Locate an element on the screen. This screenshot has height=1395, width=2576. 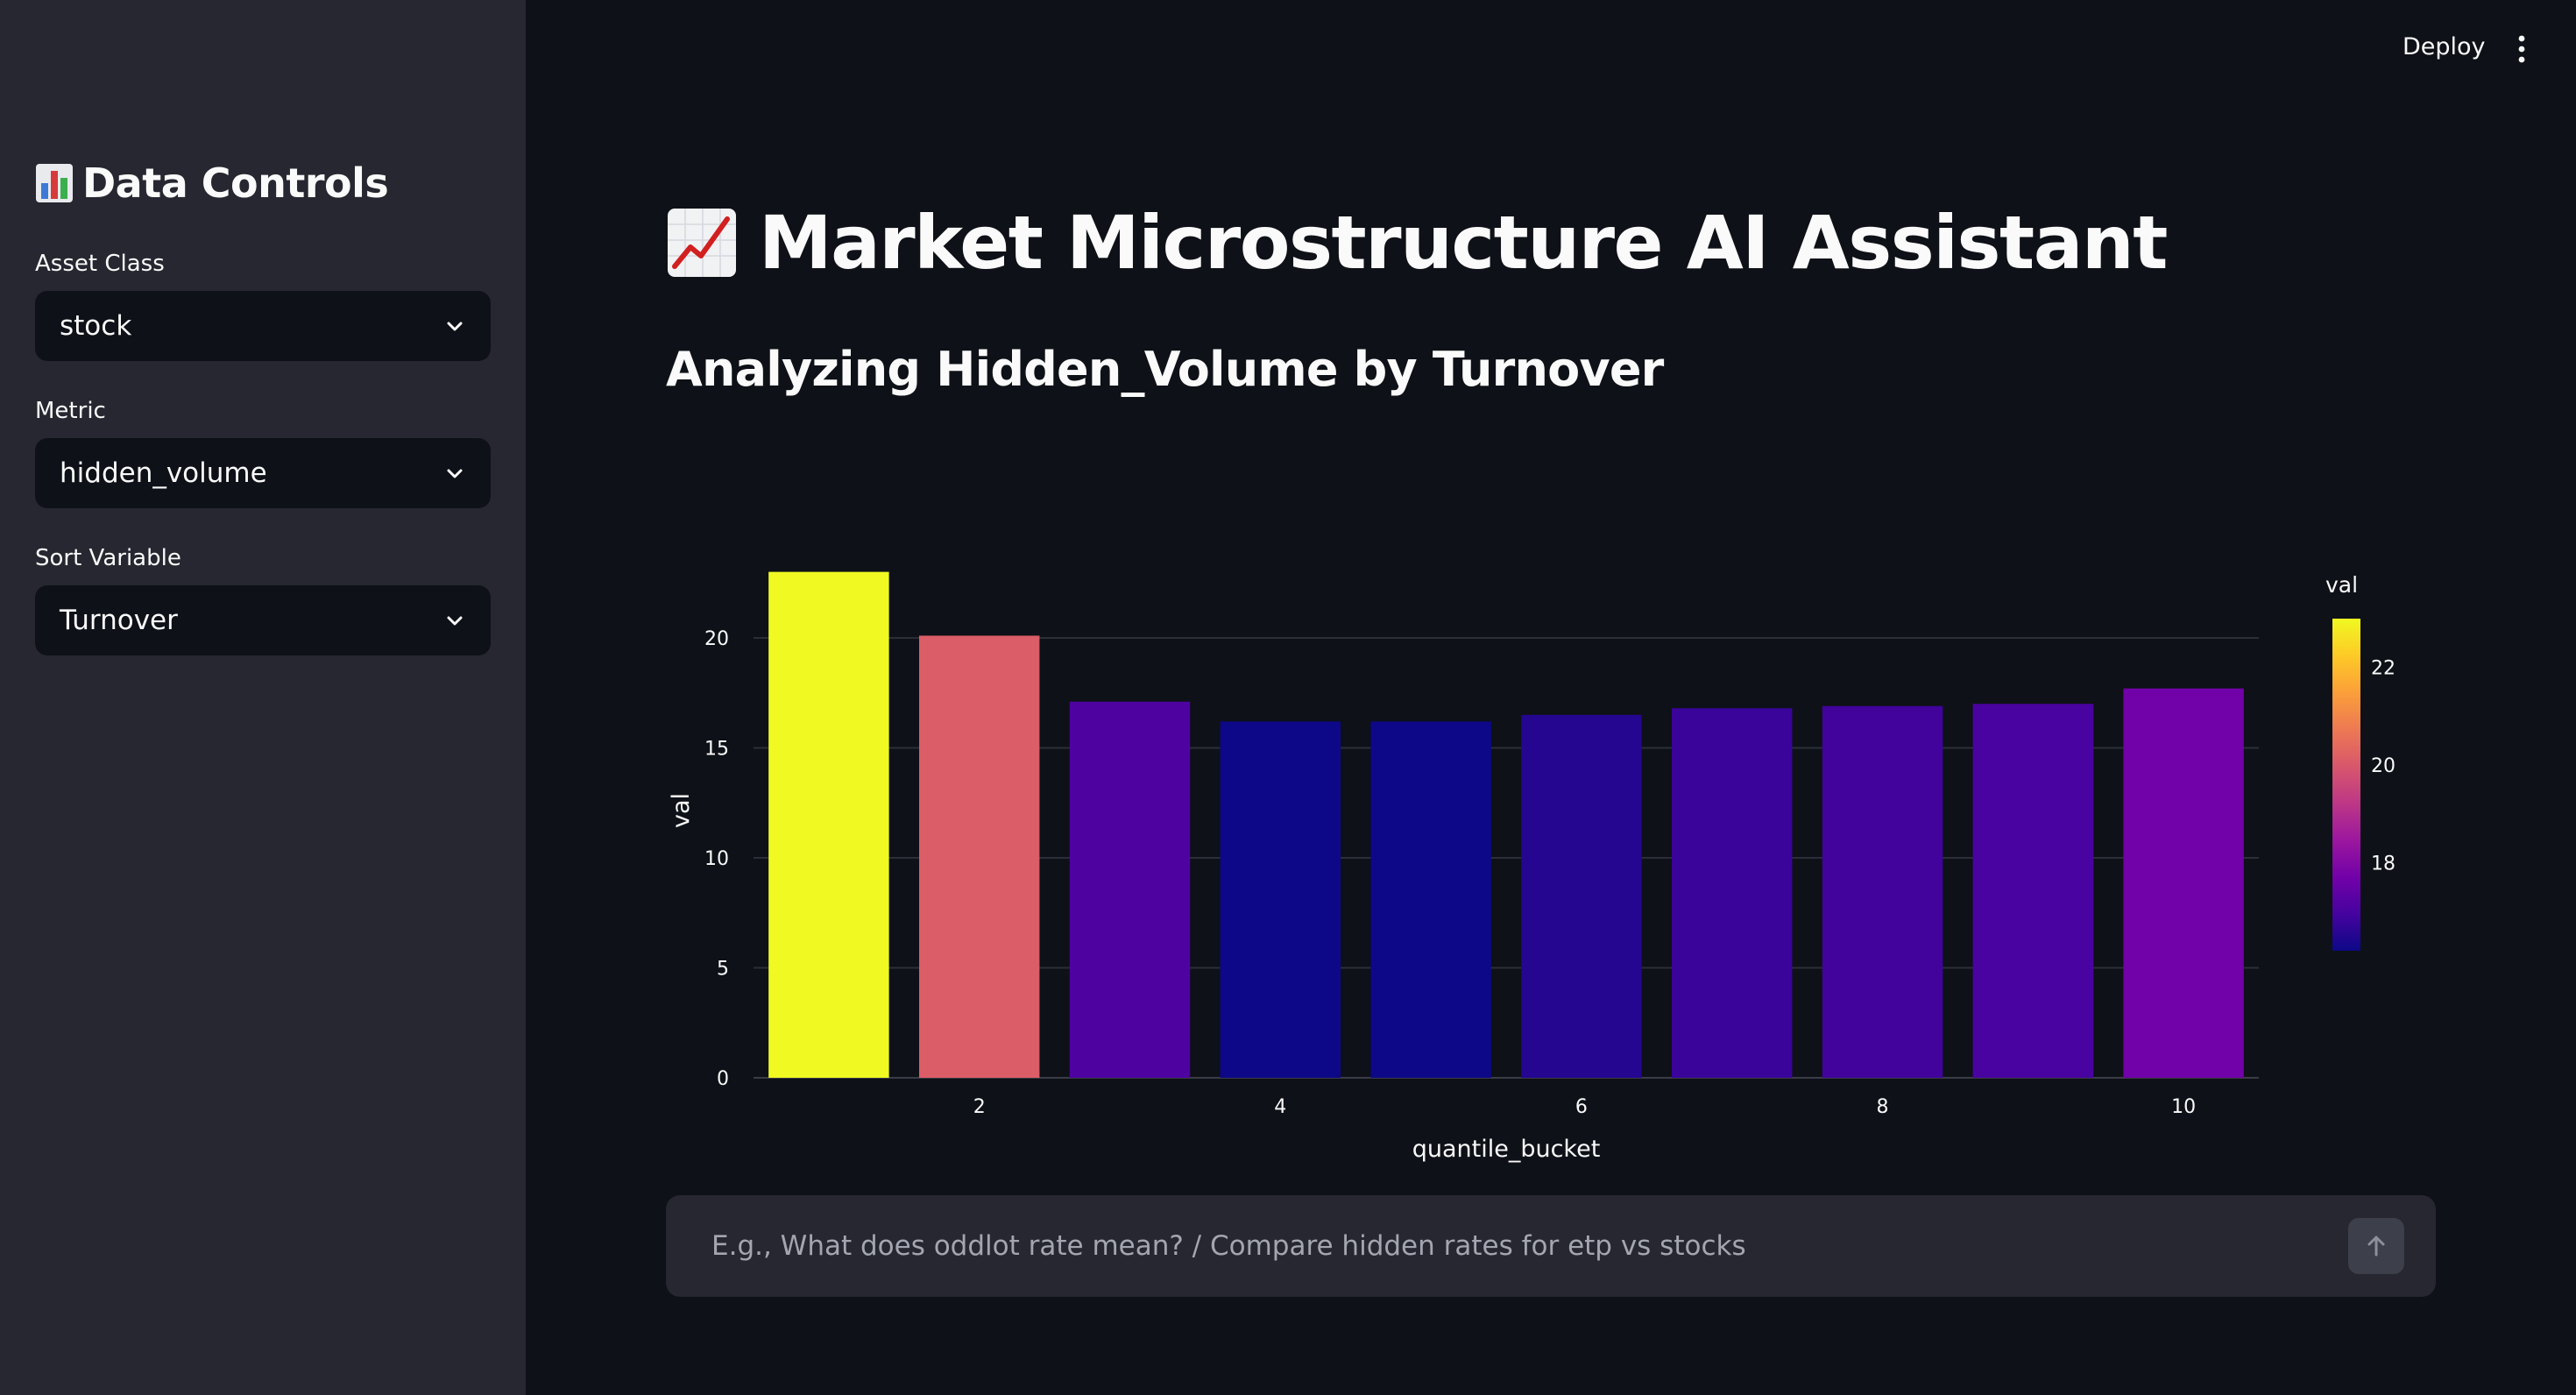
metric-value: hidden_volume is located at coordinates (163, 473).